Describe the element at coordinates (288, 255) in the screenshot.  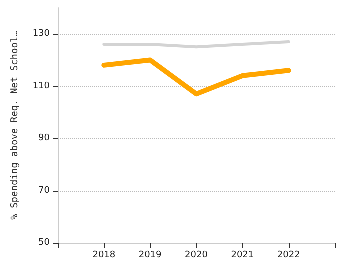
I see `x-tick-label: 2022` at that location.